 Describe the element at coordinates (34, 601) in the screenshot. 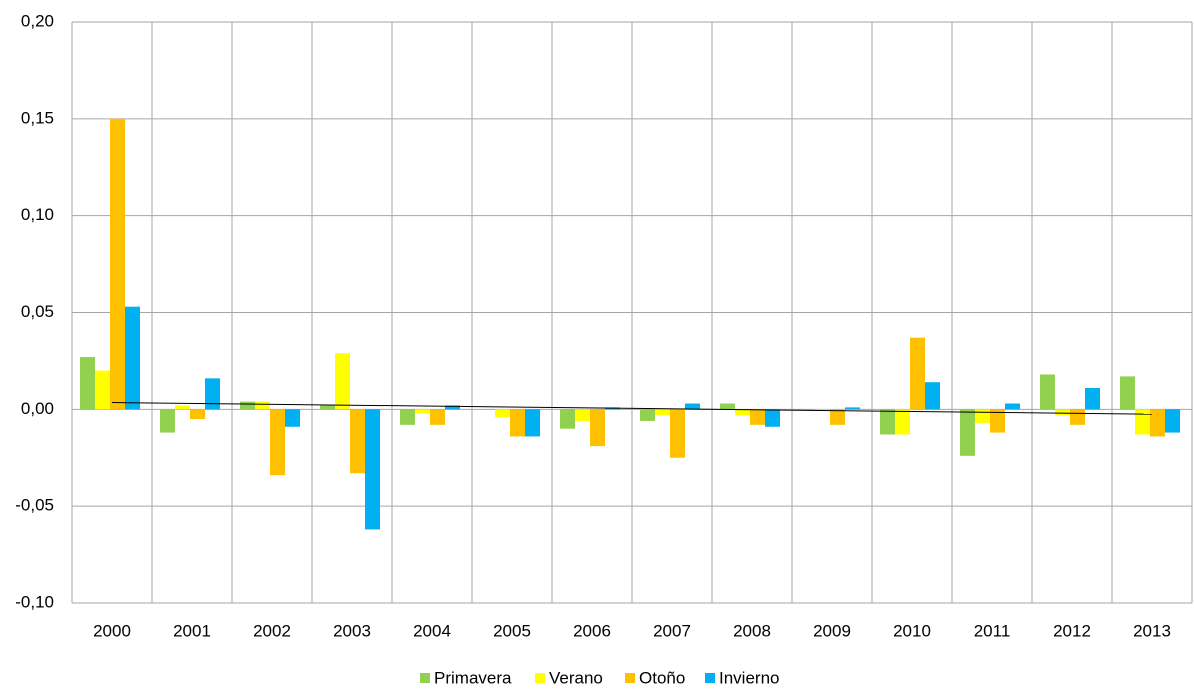

I see `y-tick-label: -0,10` at that location.